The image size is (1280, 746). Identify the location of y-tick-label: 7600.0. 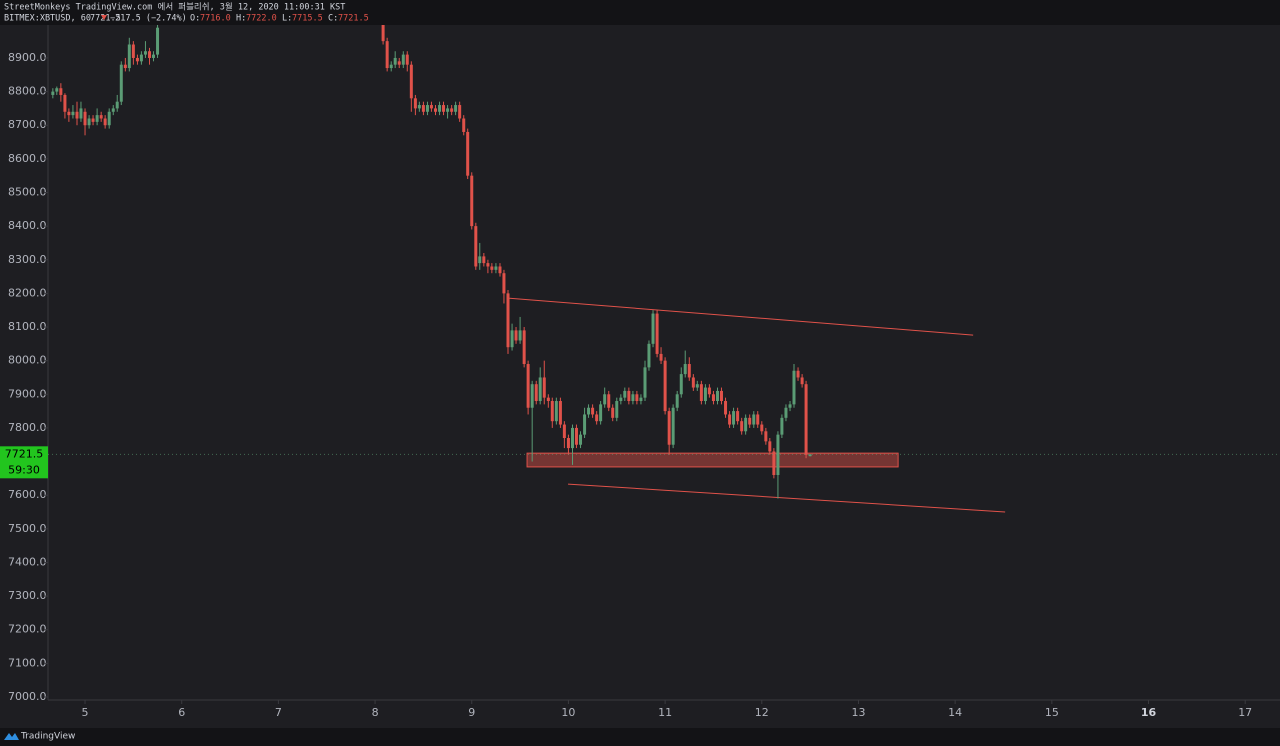
(27, 494).